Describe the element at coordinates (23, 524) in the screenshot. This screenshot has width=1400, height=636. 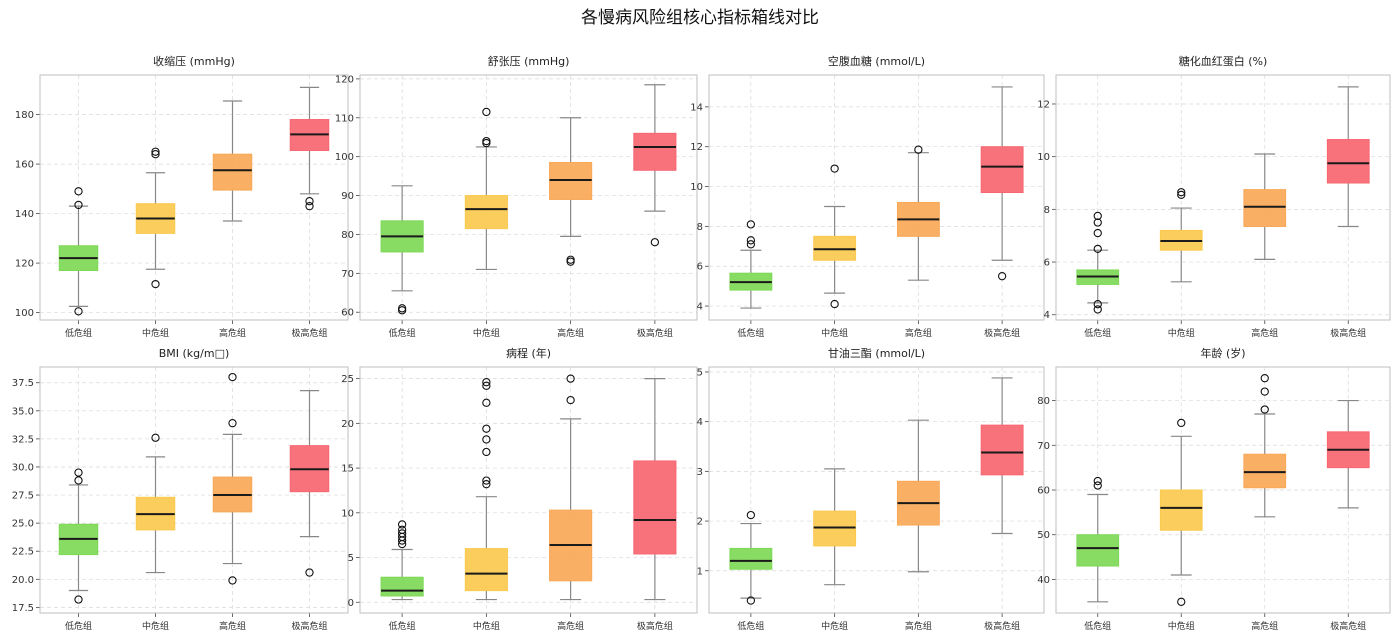
I see `y-tick-label: 25.0` at that location.